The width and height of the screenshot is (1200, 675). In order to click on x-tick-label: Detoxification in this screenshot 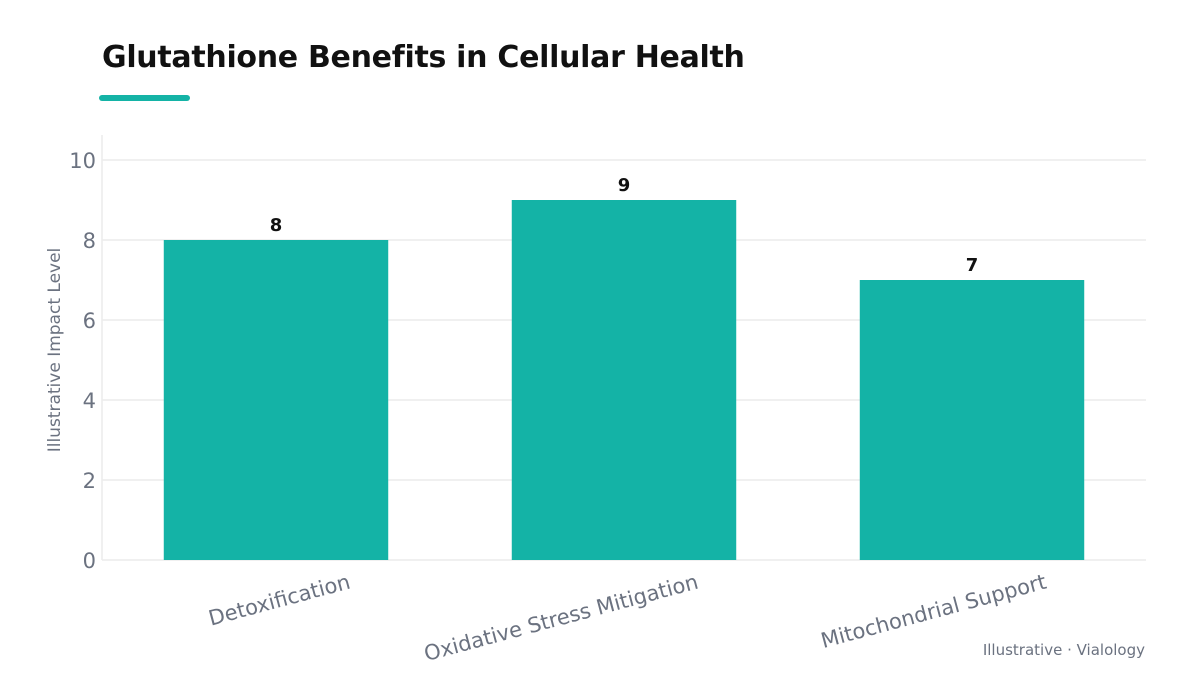, I will do `click(279, 600)`.